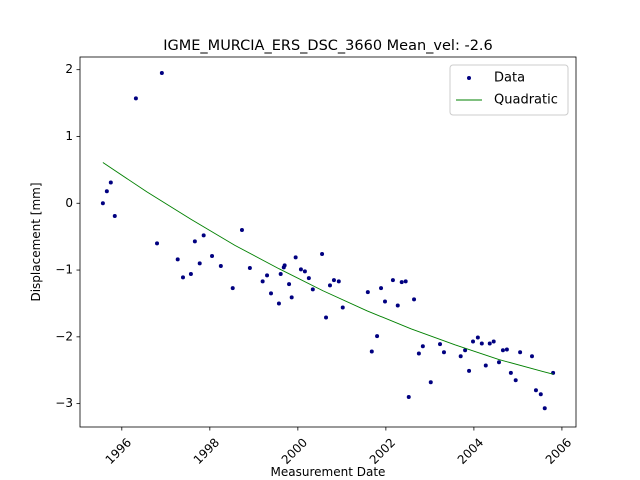 The image size is (640, 480). What do you see at coordinates (64, 270) in the screenshot?
I see `y-tick-label: −1` at bounding box center [64, 270].